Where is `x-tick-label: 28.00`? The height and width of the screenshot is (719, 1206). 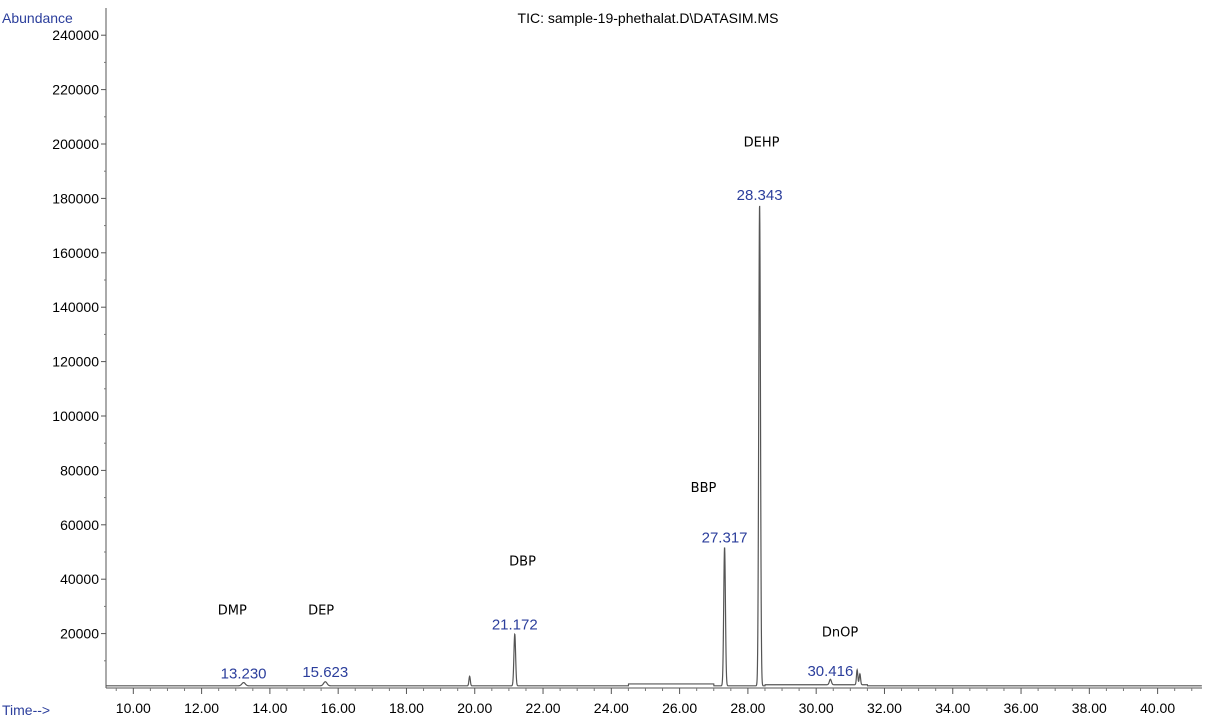 x-tick-label: 28.00 is located at coordinates (747, 708).